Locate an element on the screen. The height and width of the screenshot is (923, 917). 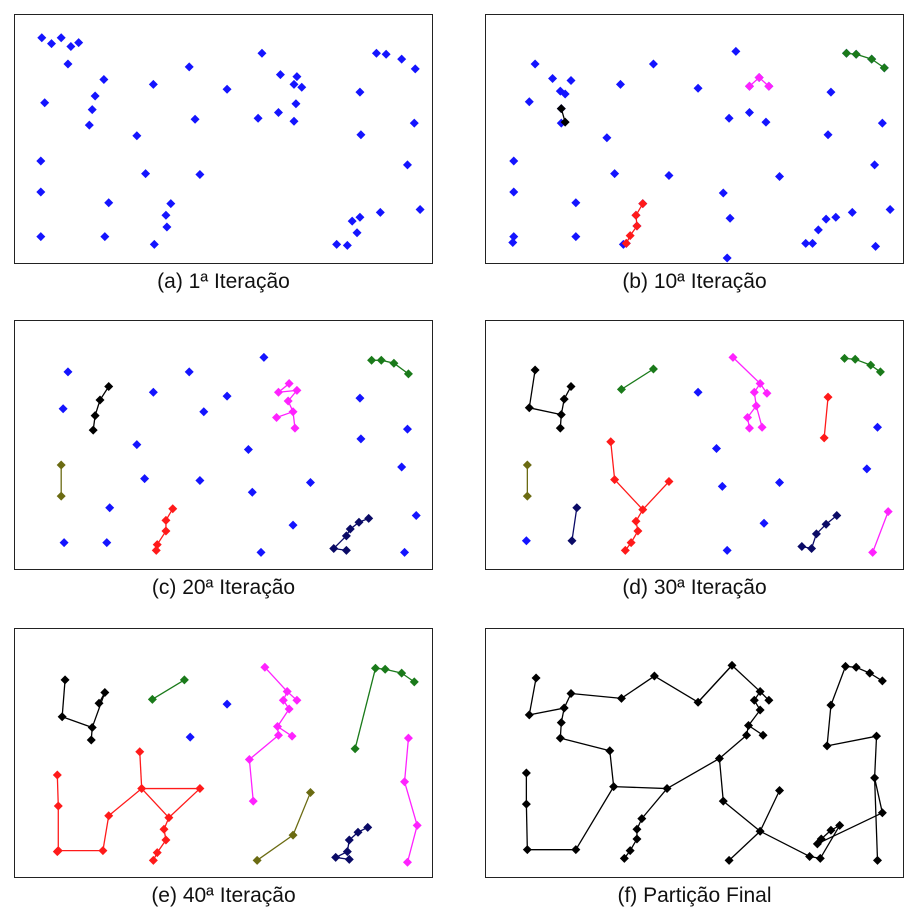
caption-f: (f) Partição Final is located at coordinates (694, 895).